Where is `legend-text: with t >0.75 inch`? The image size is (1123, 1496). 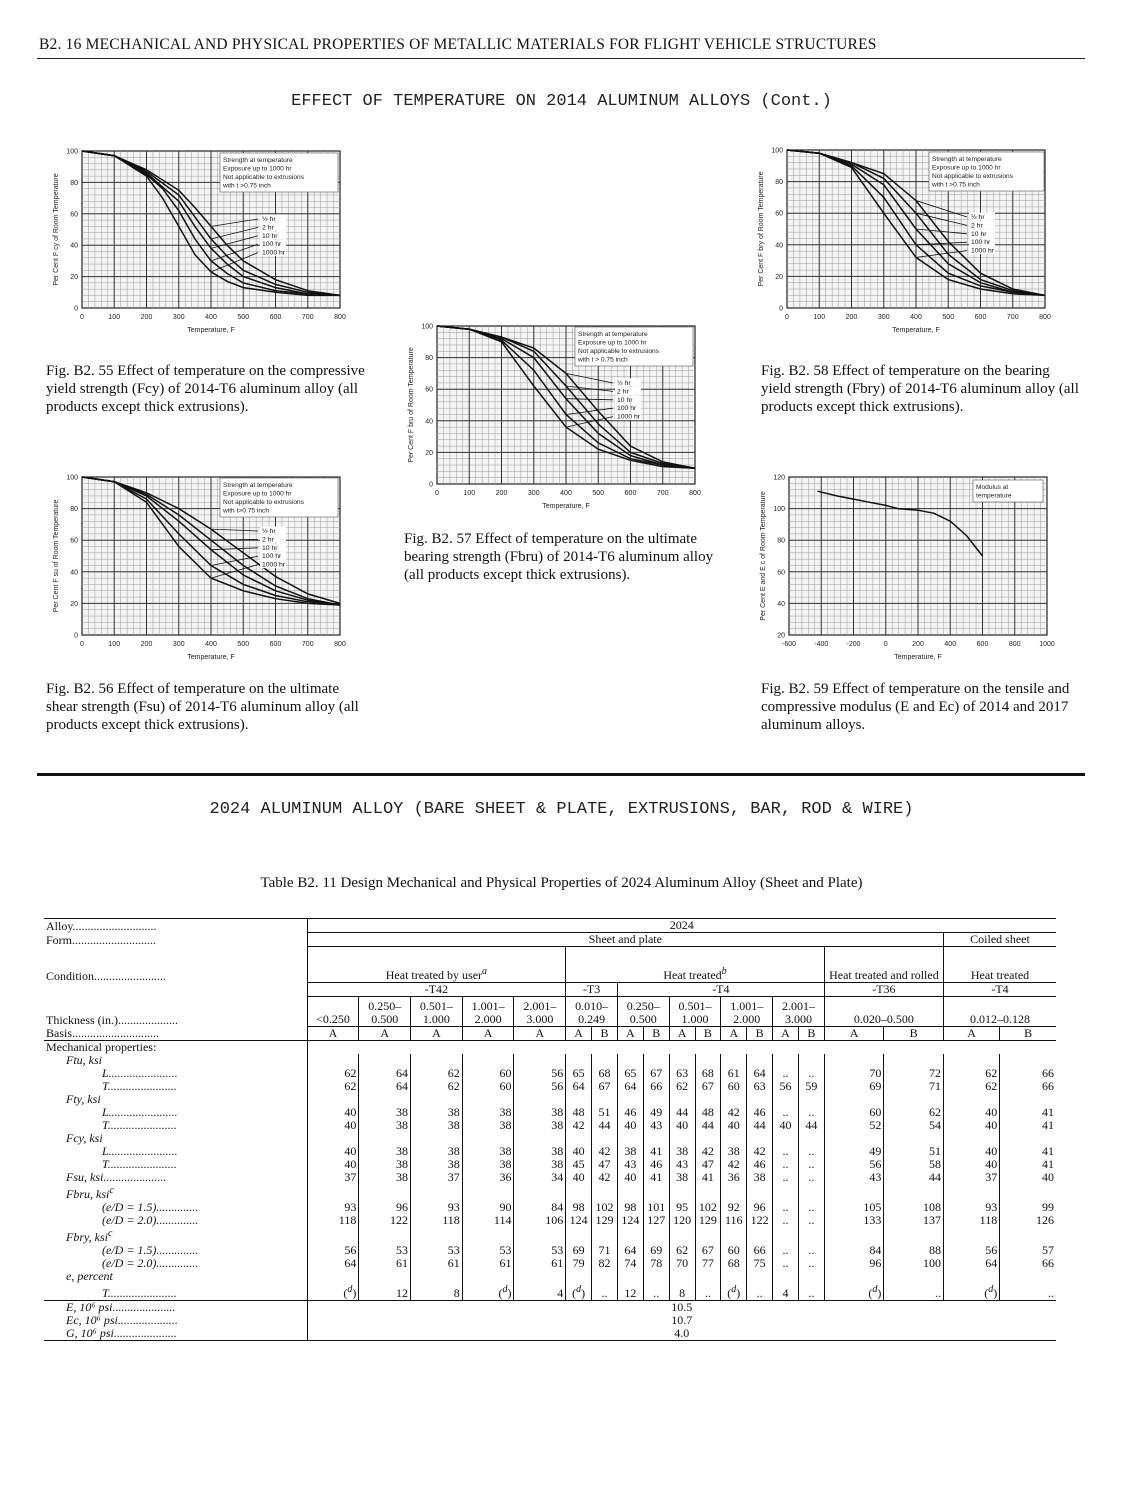
legend-text: with t >0.75 inch is located at coordinates (246, 186).